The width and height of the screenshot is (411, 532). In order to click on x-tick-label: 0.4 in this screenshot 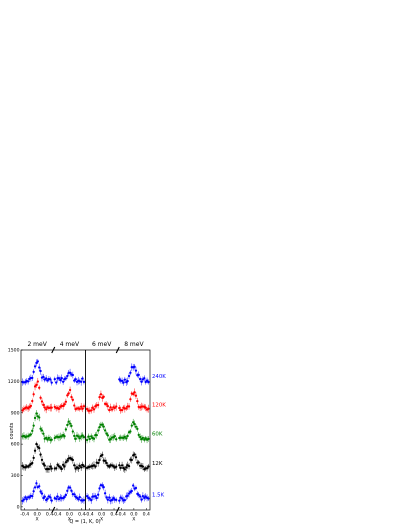, I will do `click(81, 515)`.